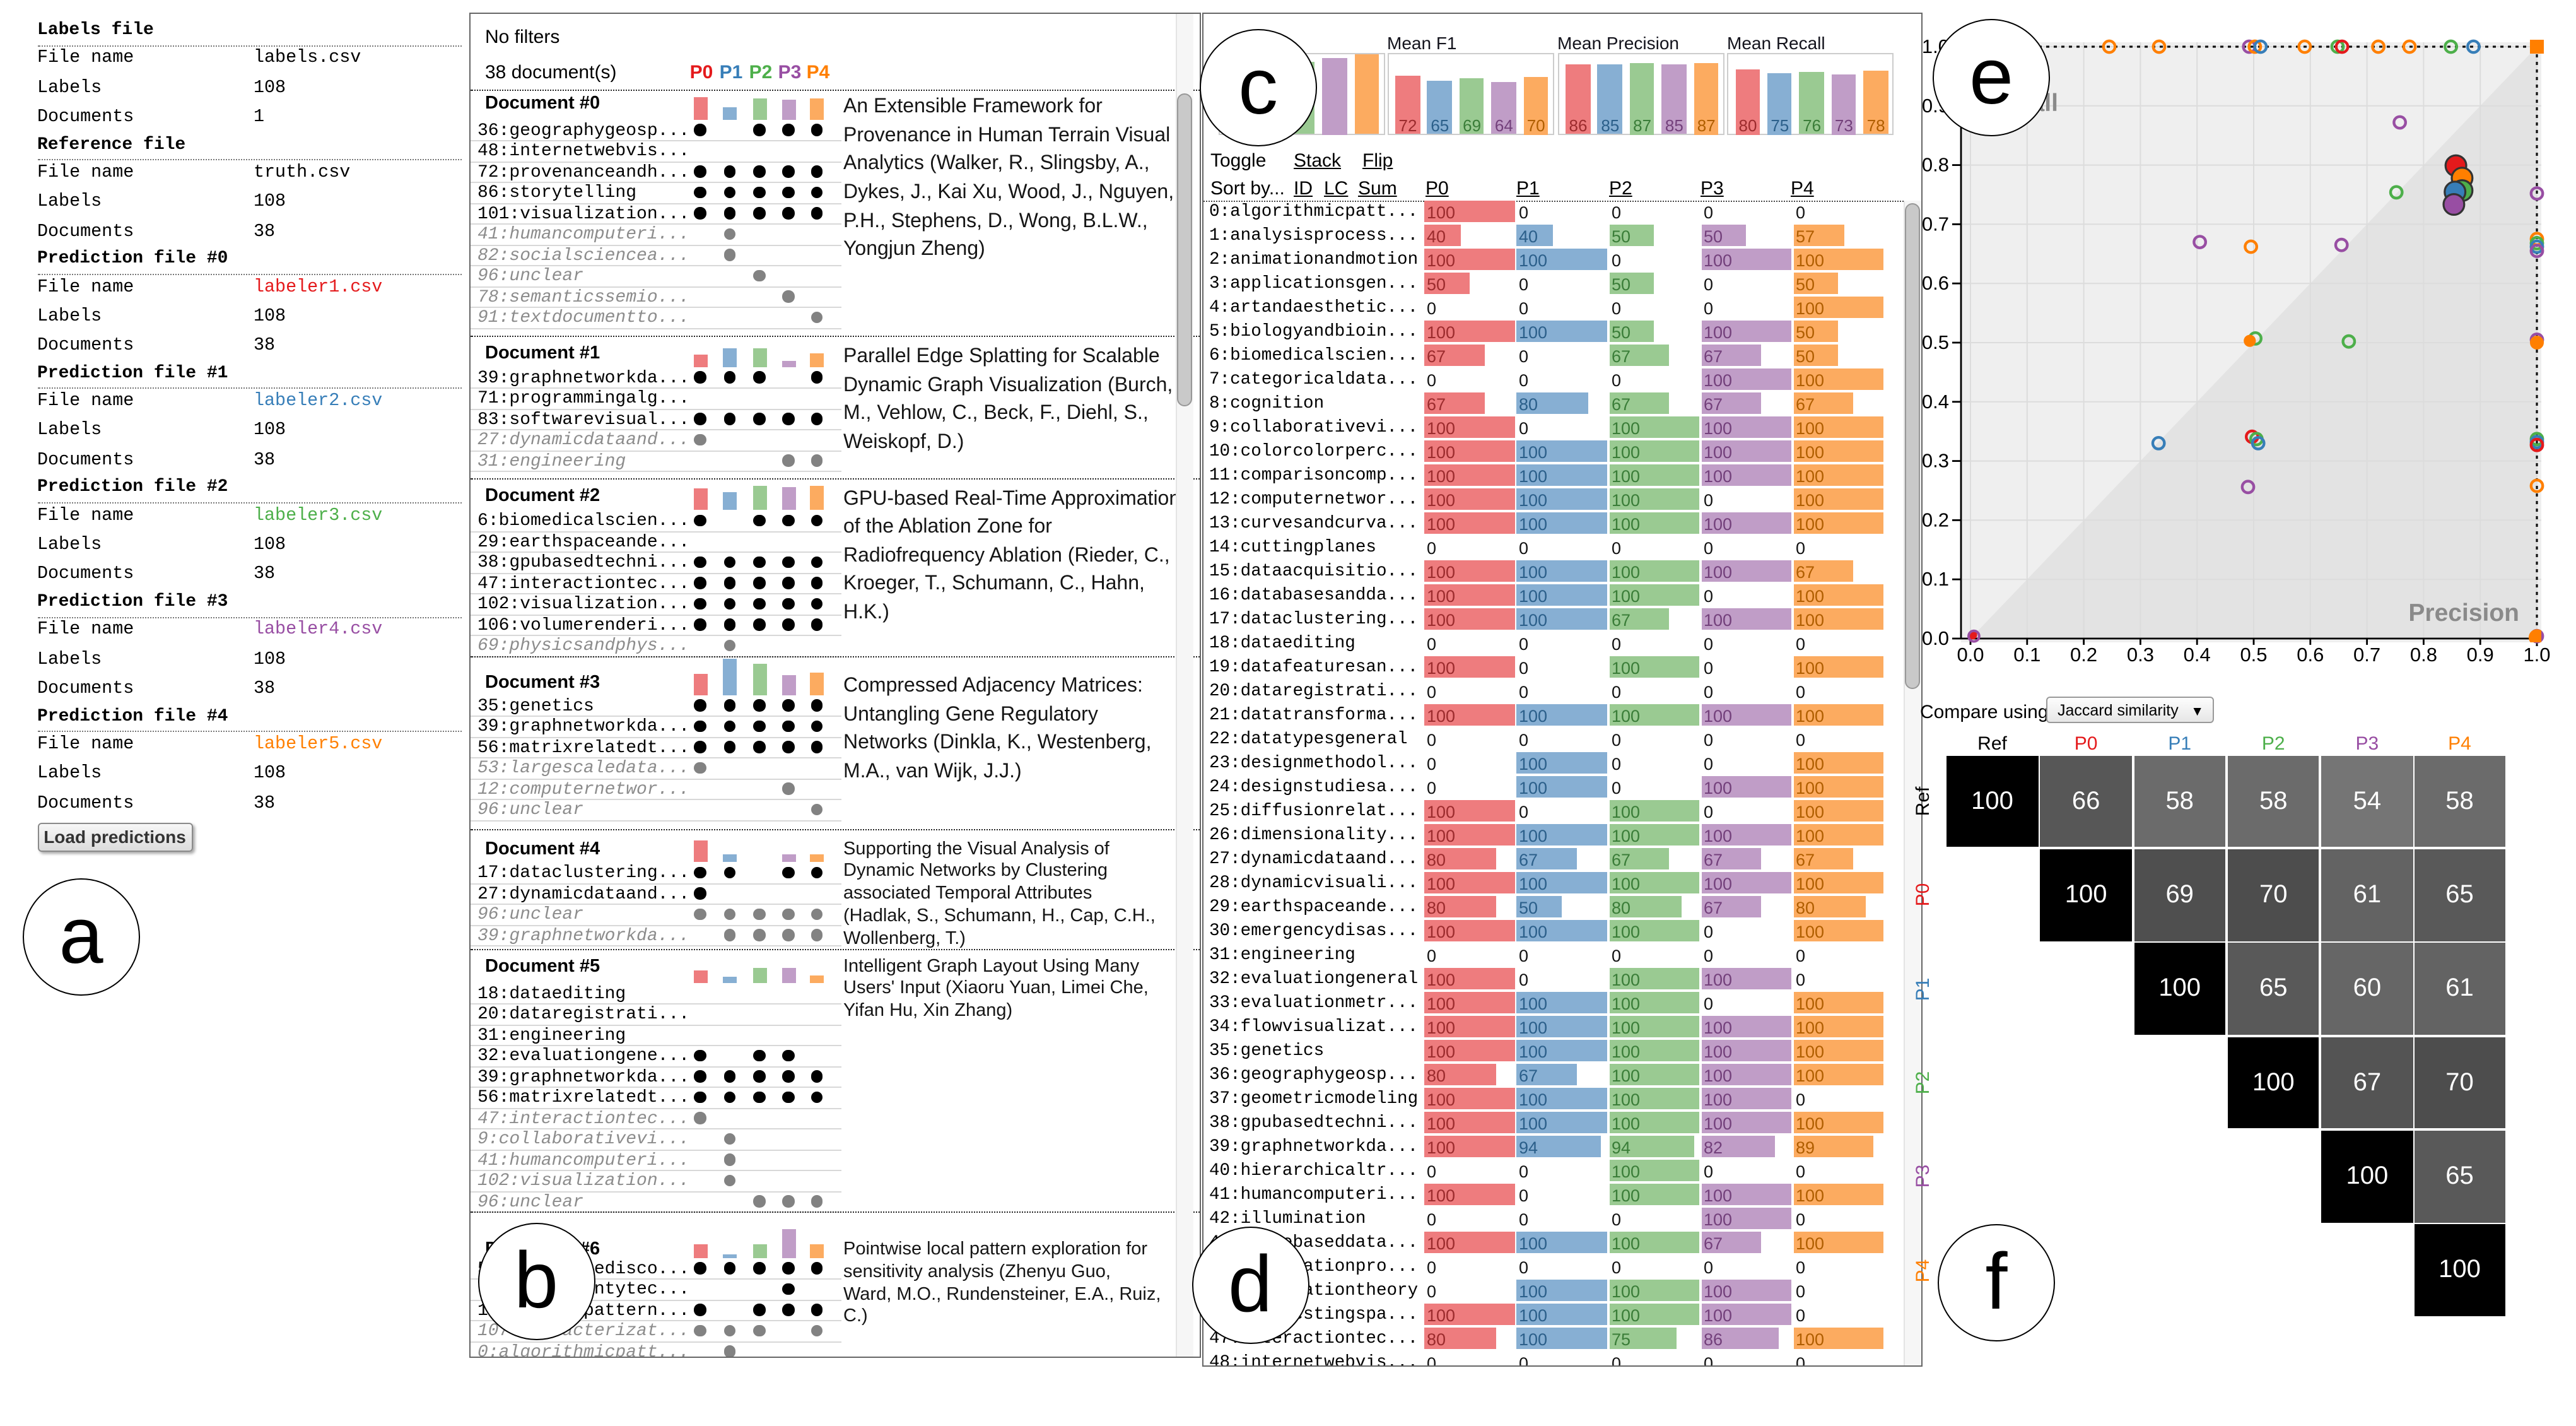 The height and width of the screenshot is (1426, 2576). Describe the element at coordinates (2463, 613) in the screenshot. I see `svg-text: Precision` at that location.